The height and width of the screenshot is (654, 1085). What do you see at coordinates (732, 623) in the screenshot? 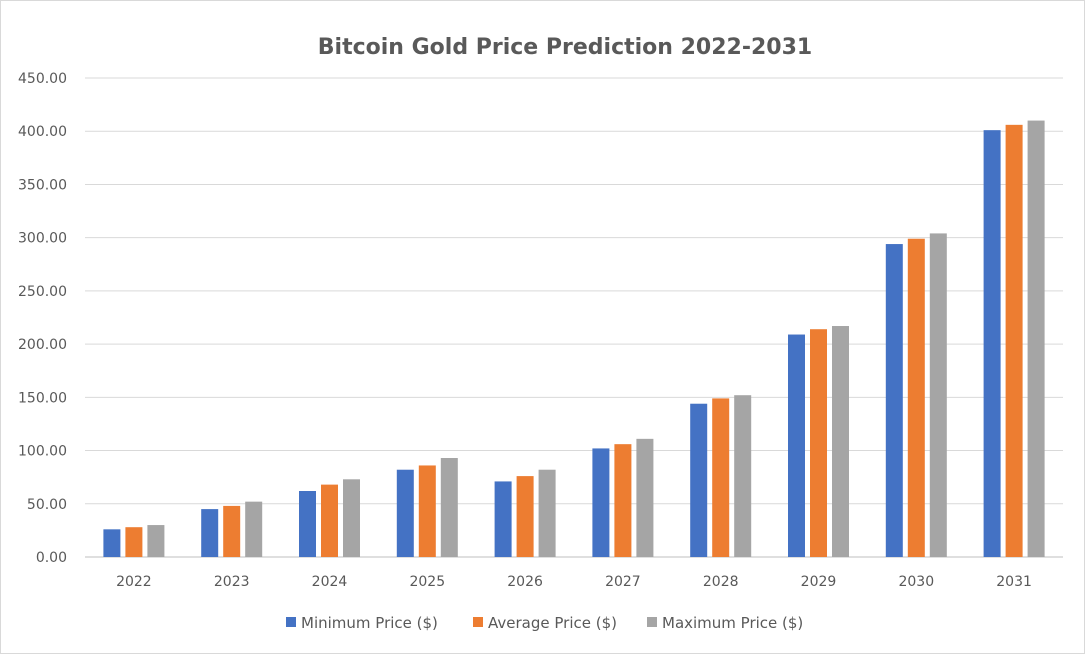
I see `legend-label: Maximum Price ($)` at bounding box center [732, 623].